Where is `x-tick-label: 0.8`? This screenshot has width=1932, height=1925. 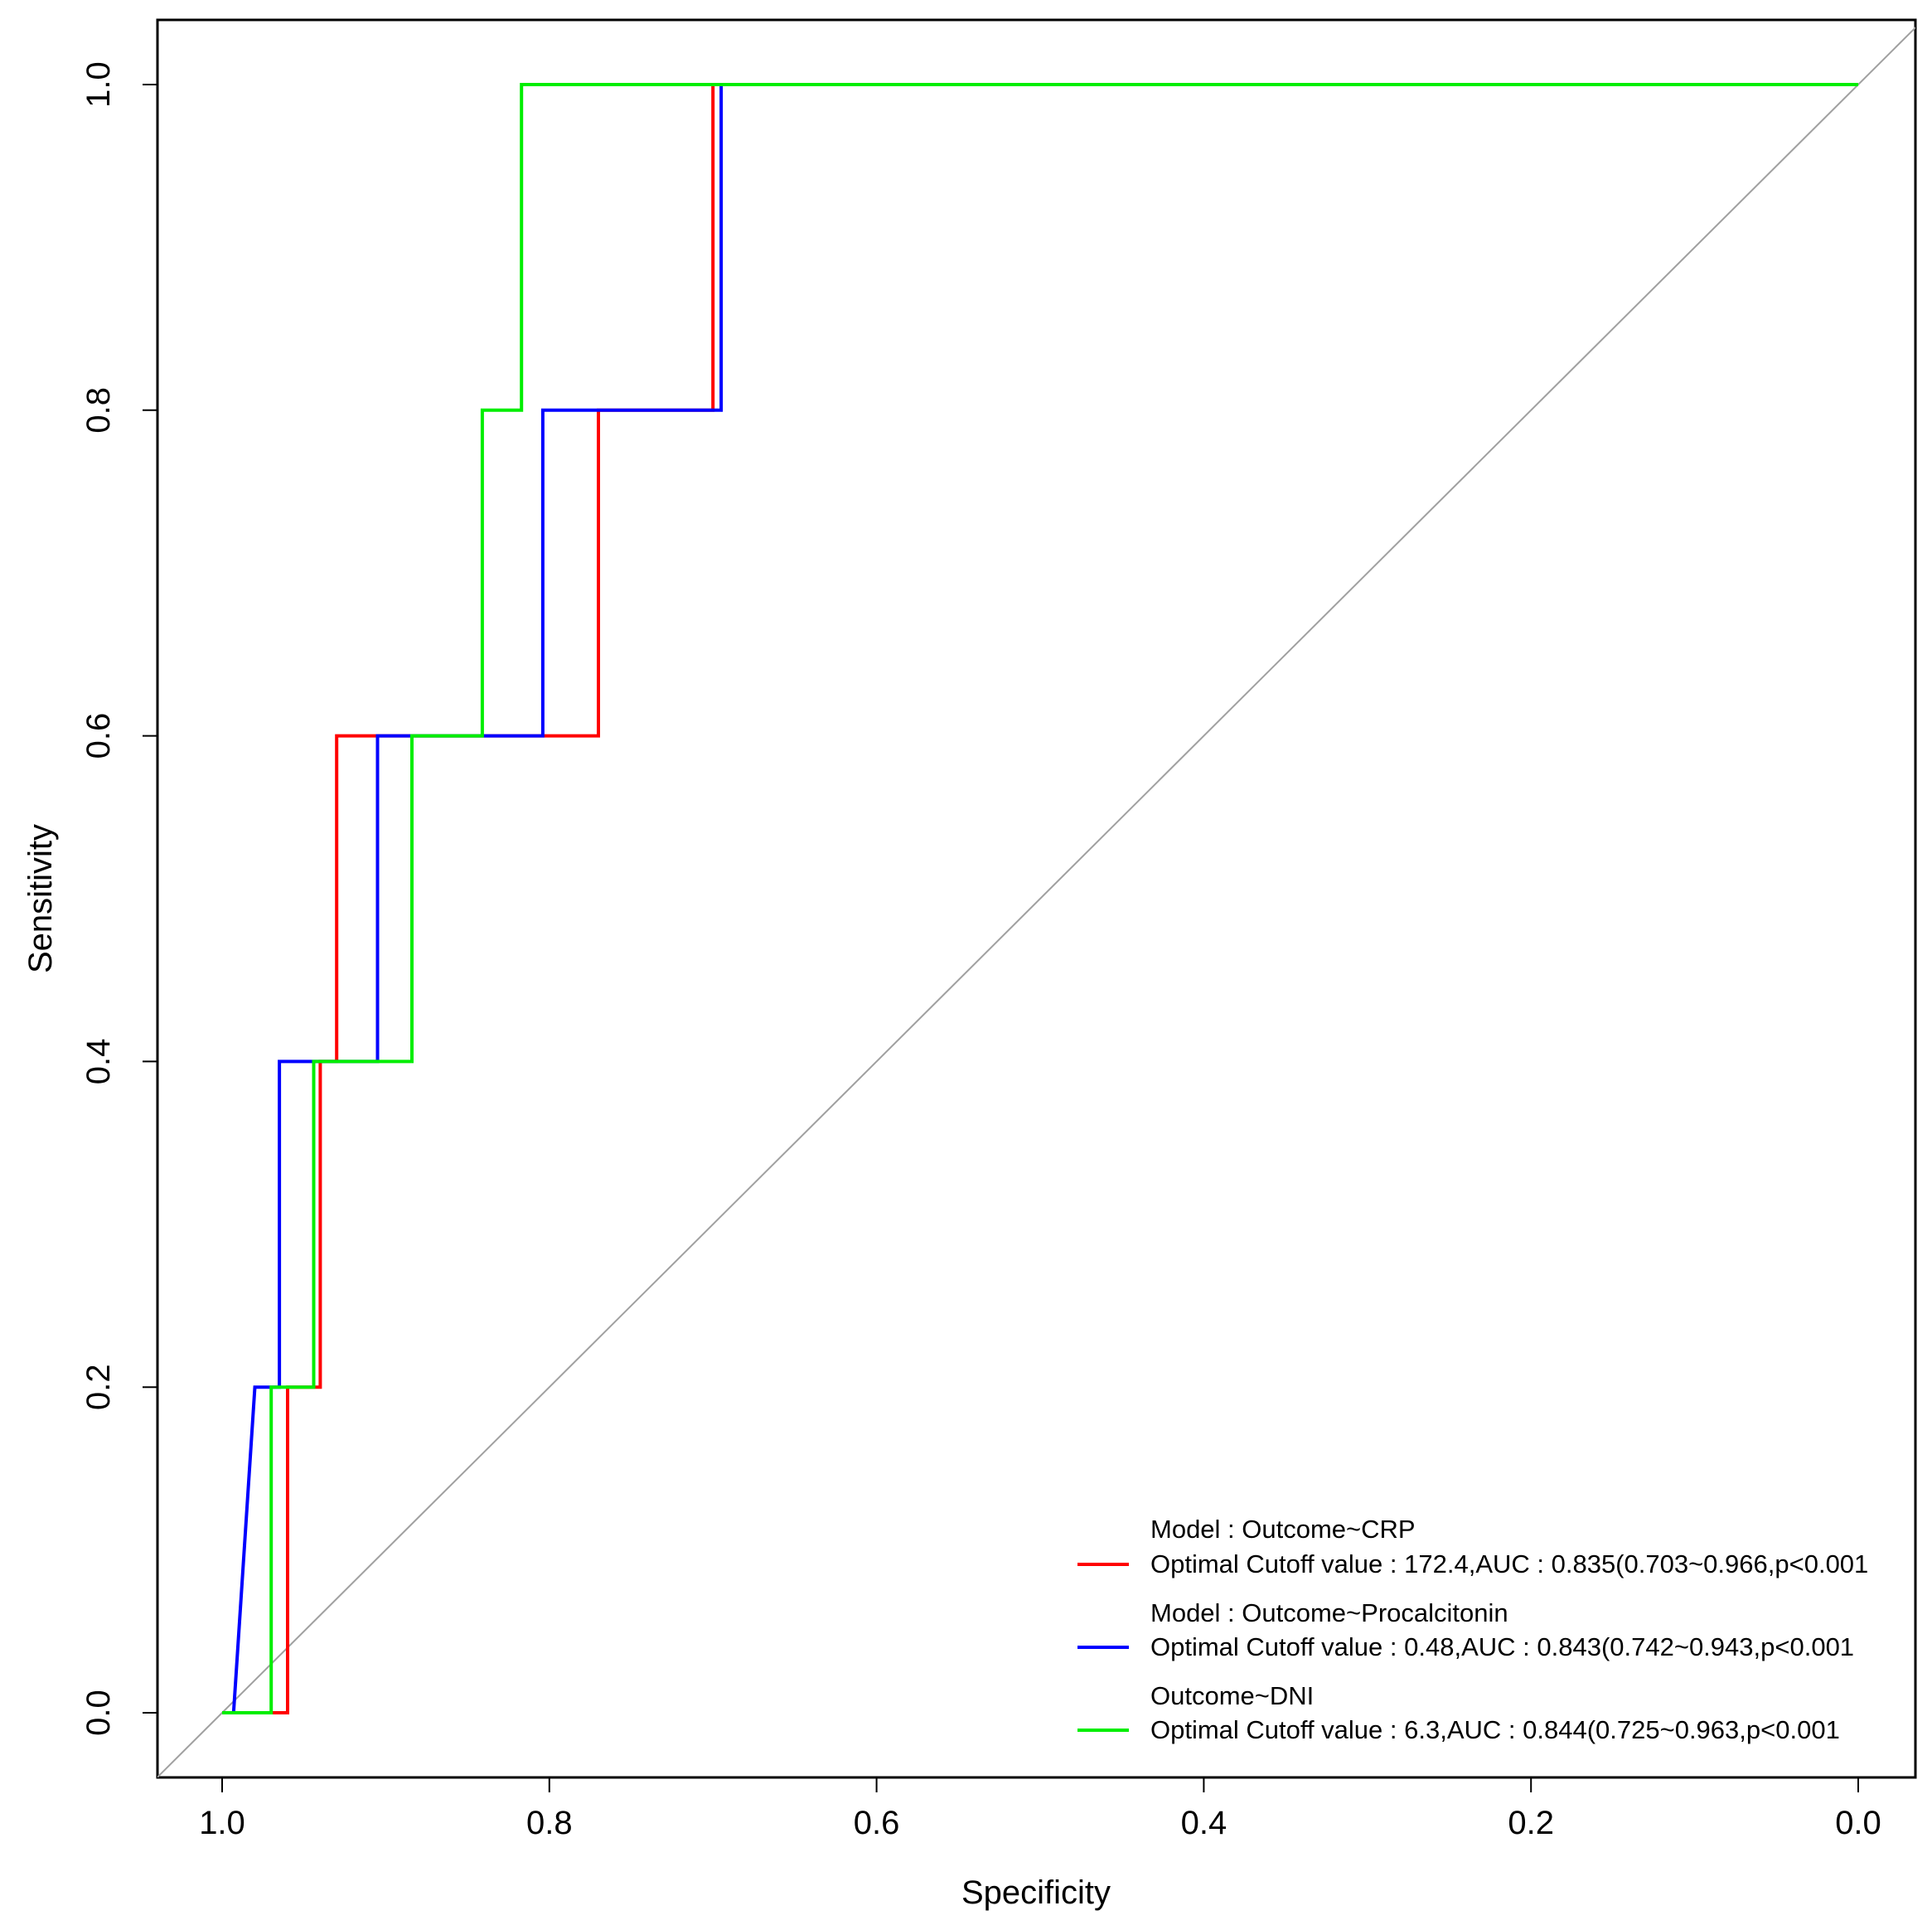
x-tick-label: 0.8 is located at coordinates (549, 1823).